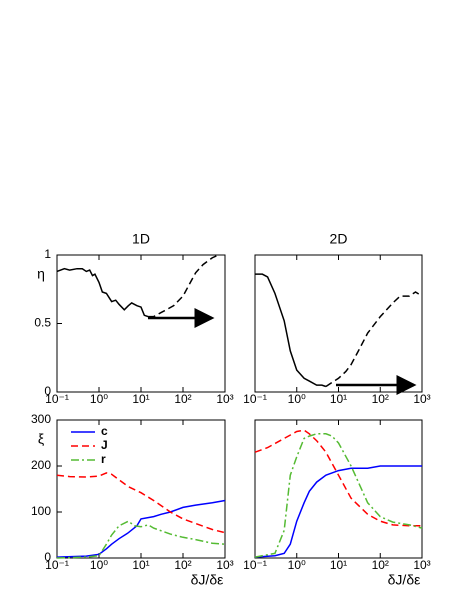 Image resolution: width=471 pixels, height=609 pixels. Describe the element at coordinates (41, 465) in the screenshot. I see `y-tick-label: 200` at that location.